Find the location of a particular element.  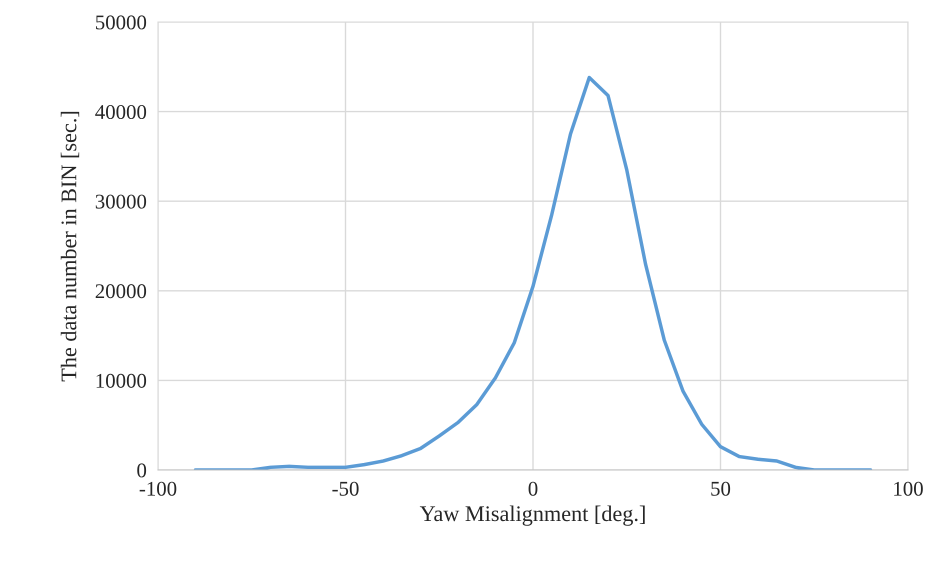

x-tick-label: 0 is located at coordinates (533, 489).